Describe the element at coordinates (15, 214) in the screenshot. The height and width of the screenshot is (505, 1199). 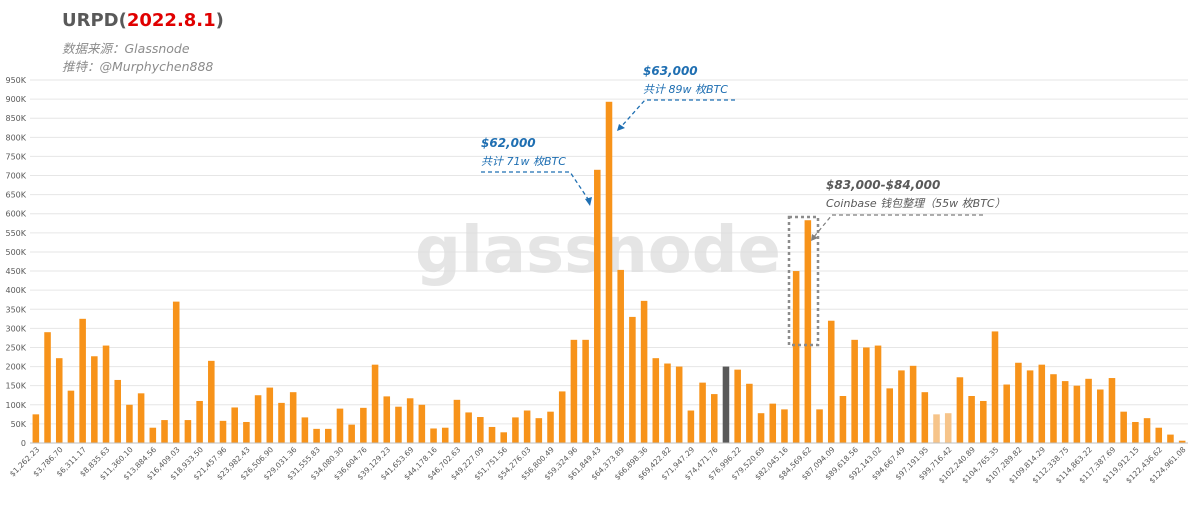
I see `y-tick-label: 600K` at that location.